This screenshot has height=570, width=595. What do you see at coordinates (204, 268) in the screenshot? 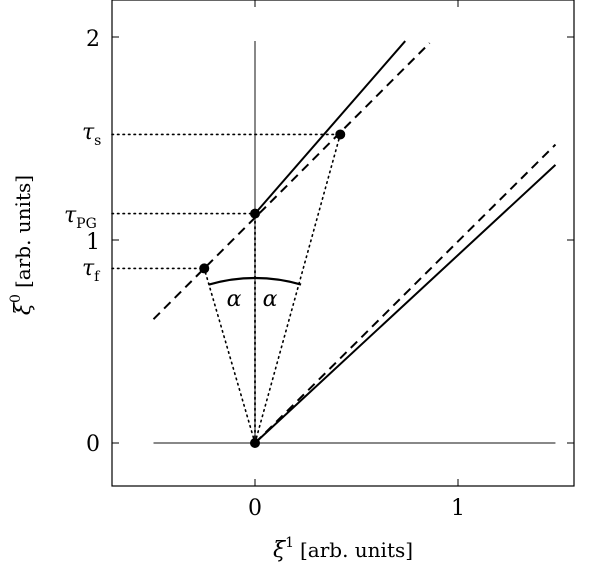
I see `tau-f-point` at bounding box center [204, 268].